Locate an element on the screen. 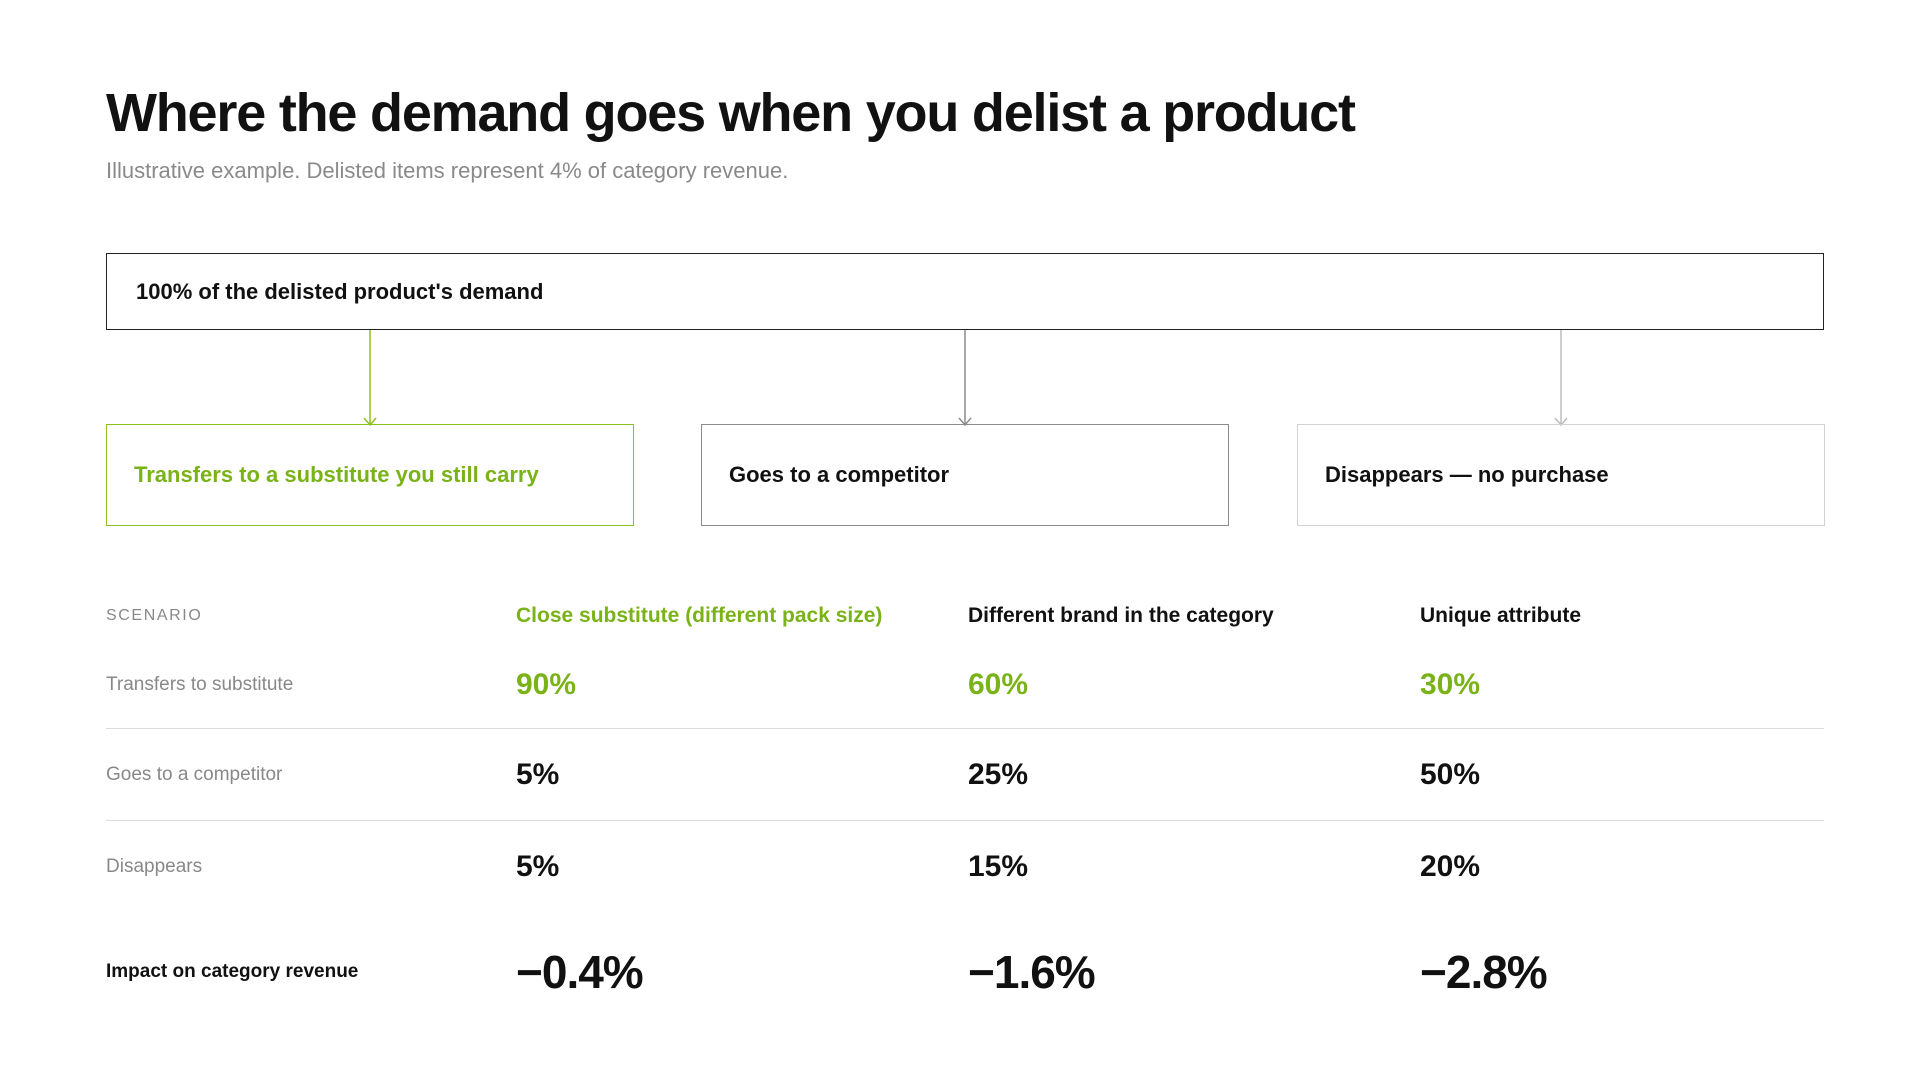 The image size is (1920, 1081). cell-competitor-close: 5% is located at coordinates (538, 774).